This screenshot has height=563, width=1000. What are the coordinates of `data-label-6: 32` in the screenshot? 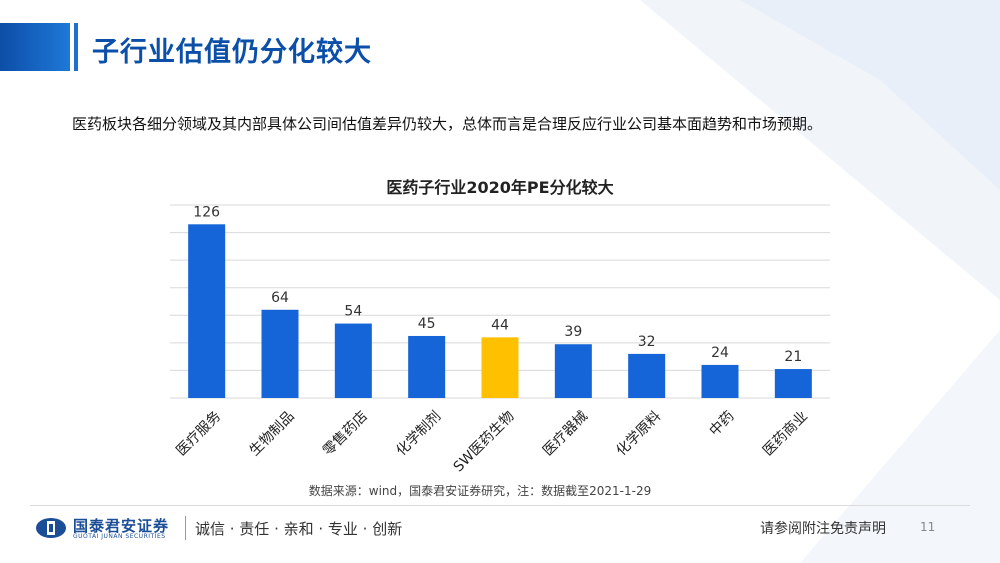 It's located at (647, 342).